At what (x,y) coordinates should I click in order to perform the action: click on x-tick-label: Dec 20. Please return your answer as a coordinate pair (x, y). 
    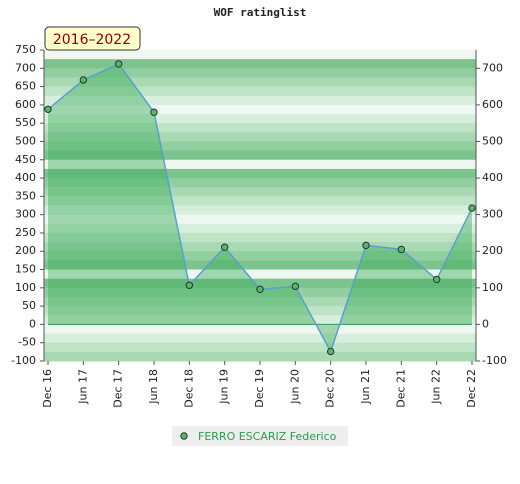
    Looking at the image, I should click on (330, 388).